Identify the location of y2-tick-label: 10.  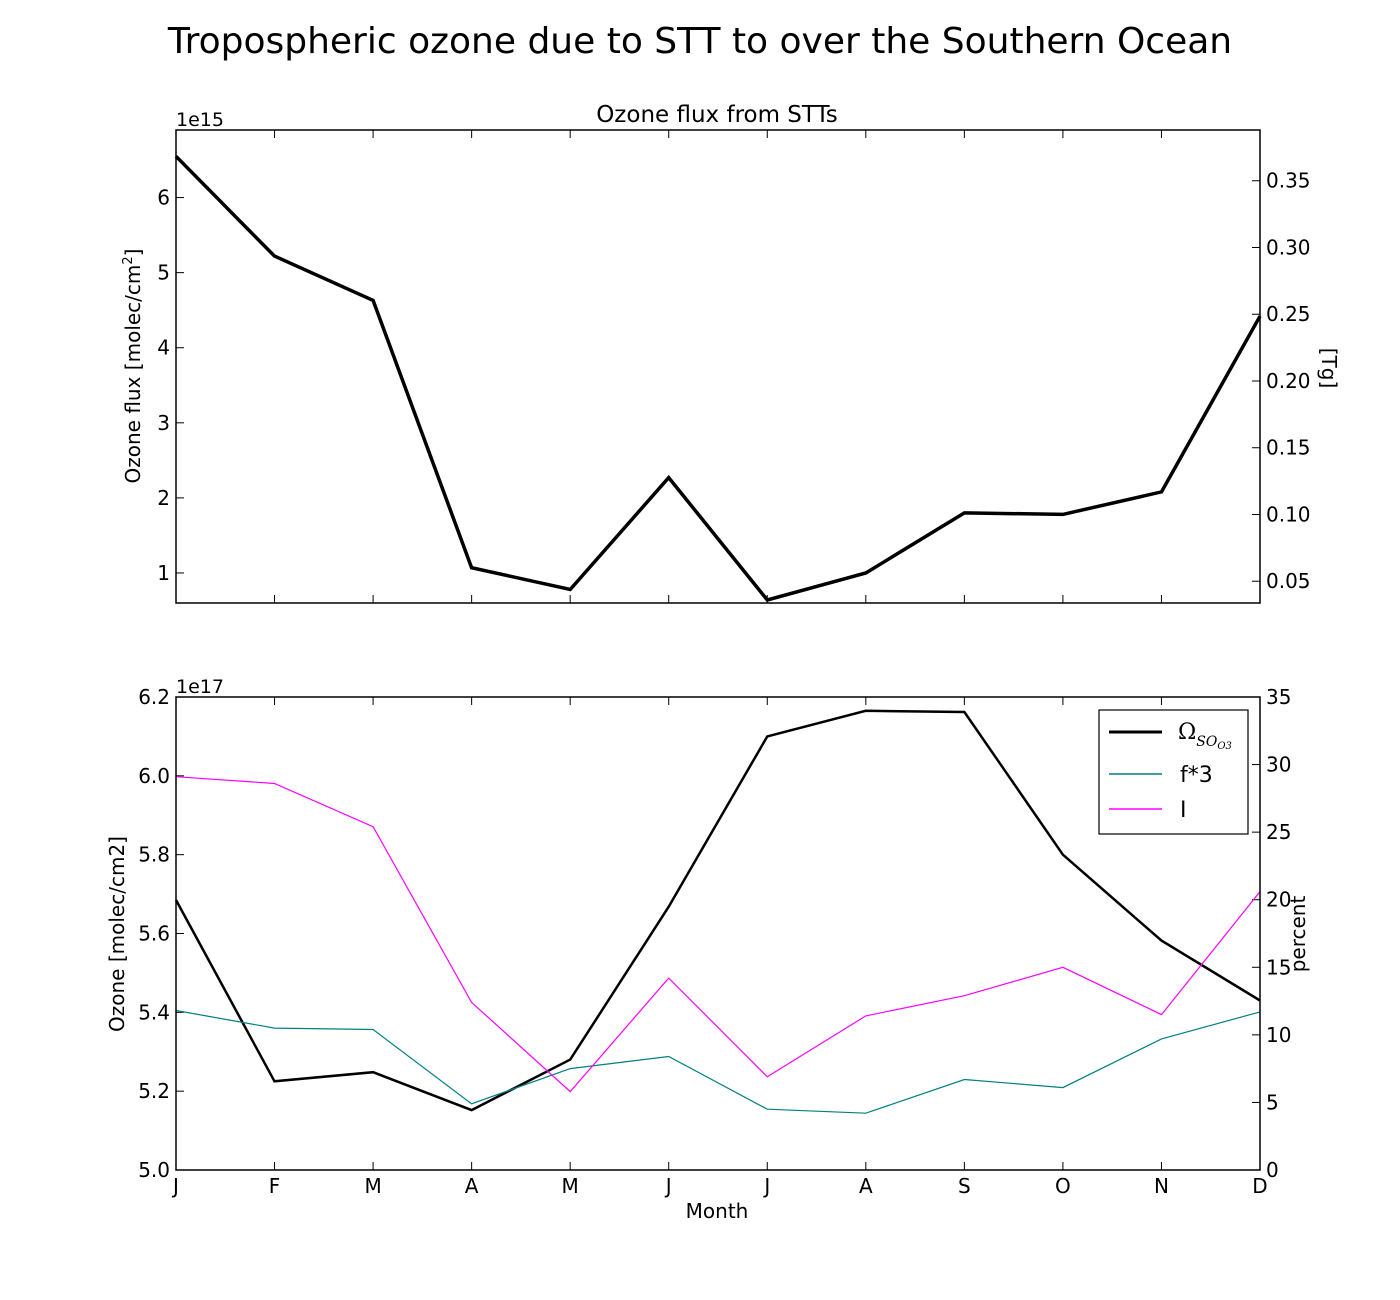
(1278, 1035).